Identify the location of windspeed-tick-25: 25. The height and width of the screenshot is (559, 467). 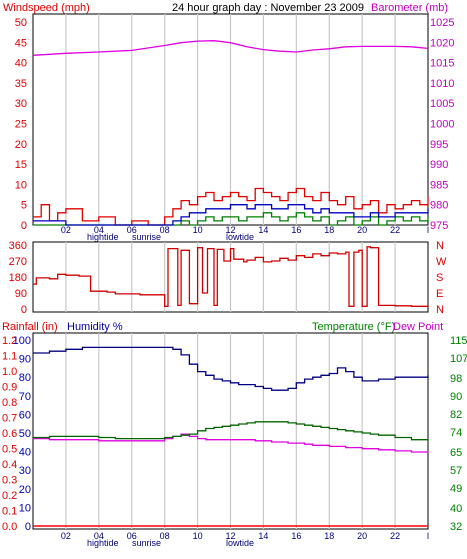
(21, 125).